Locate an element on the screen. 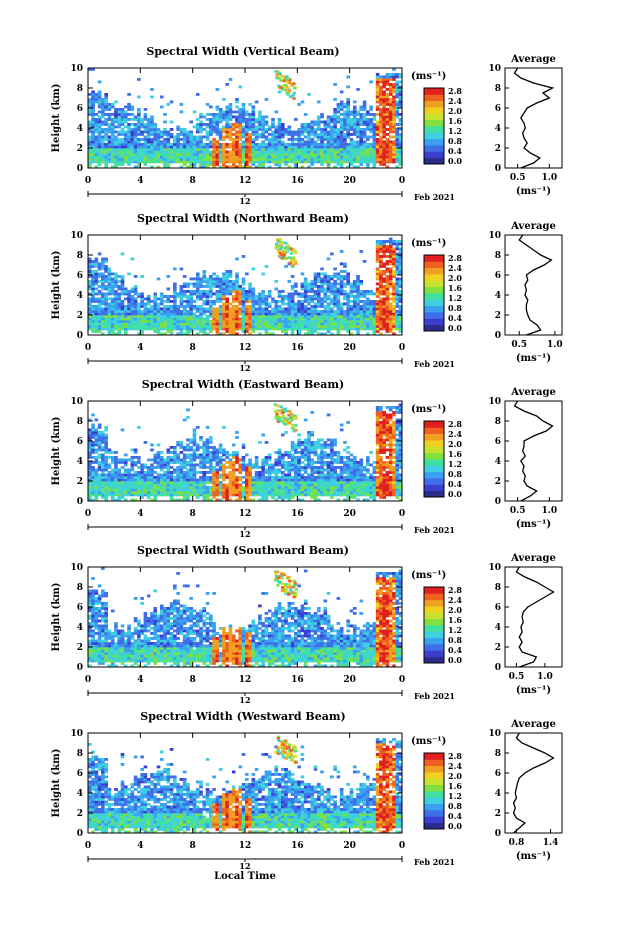 The height and width of the screenshot is (929, 620). x-tick-label: 0 is located at coordinates (402, 348).